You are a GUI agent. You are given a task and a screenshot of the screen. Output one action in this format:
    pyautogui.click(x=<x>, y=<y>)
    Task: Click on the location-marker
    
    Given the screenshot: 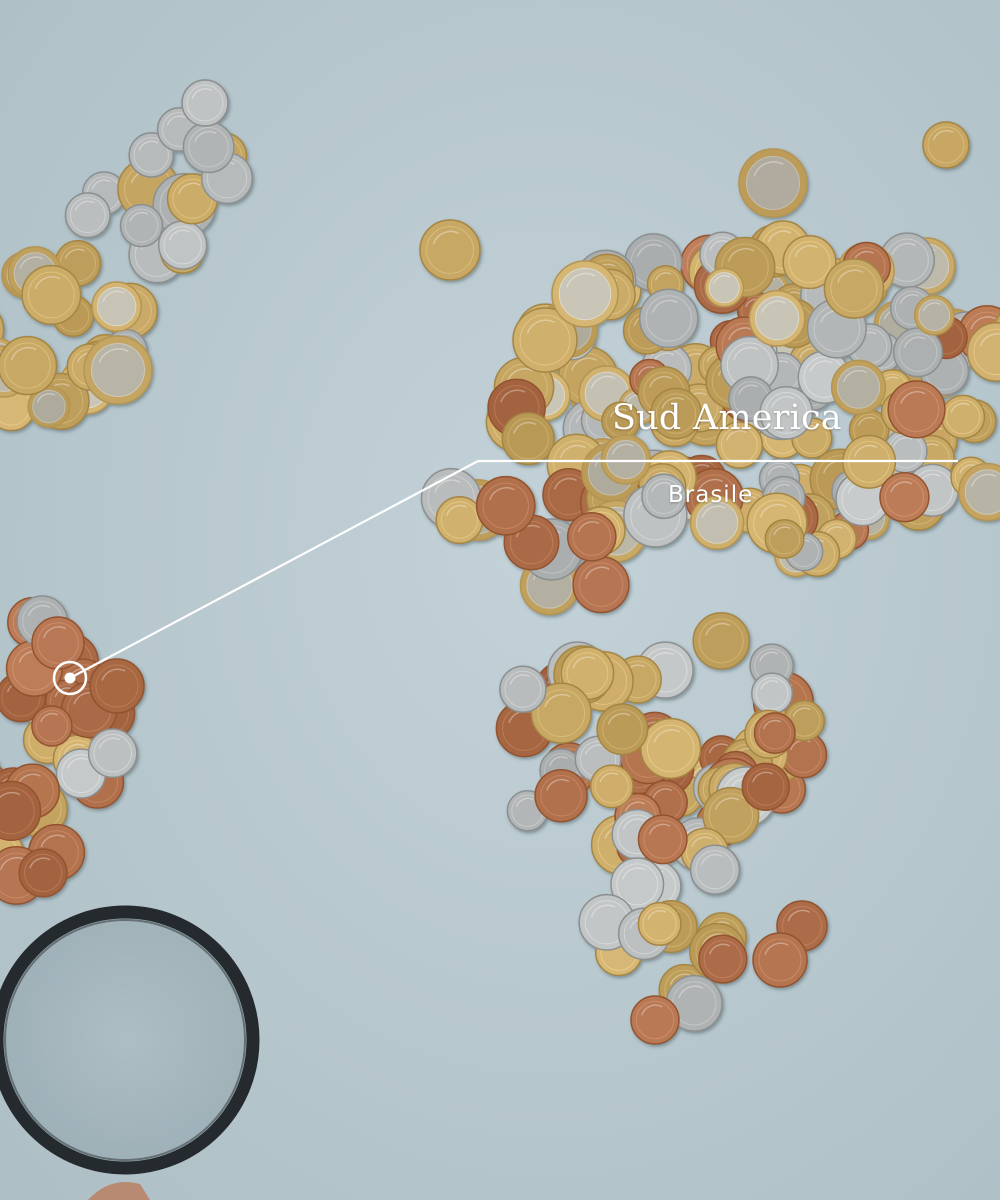 What is the action you would take?
    pyautogui.click(x=70, y=678)
    